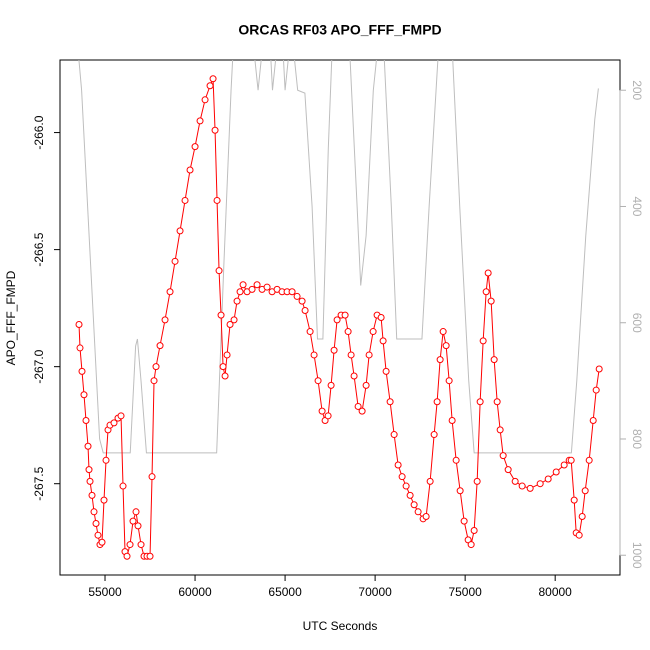 This screenshot has height=650, width=650. What do you see at coordinates (637, 555) in the screenshot?
I see `y2-tick-label: 1000` at bounding box center [637, 555].